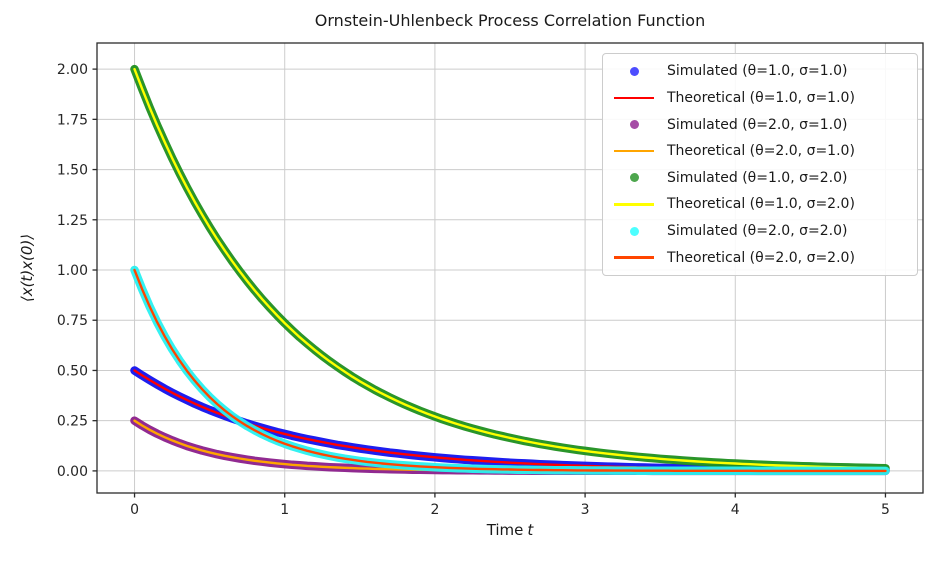 The height and width of the screenshot is (568, 945). I want to click on y-tick-label: 0.75, so click(72, 321).